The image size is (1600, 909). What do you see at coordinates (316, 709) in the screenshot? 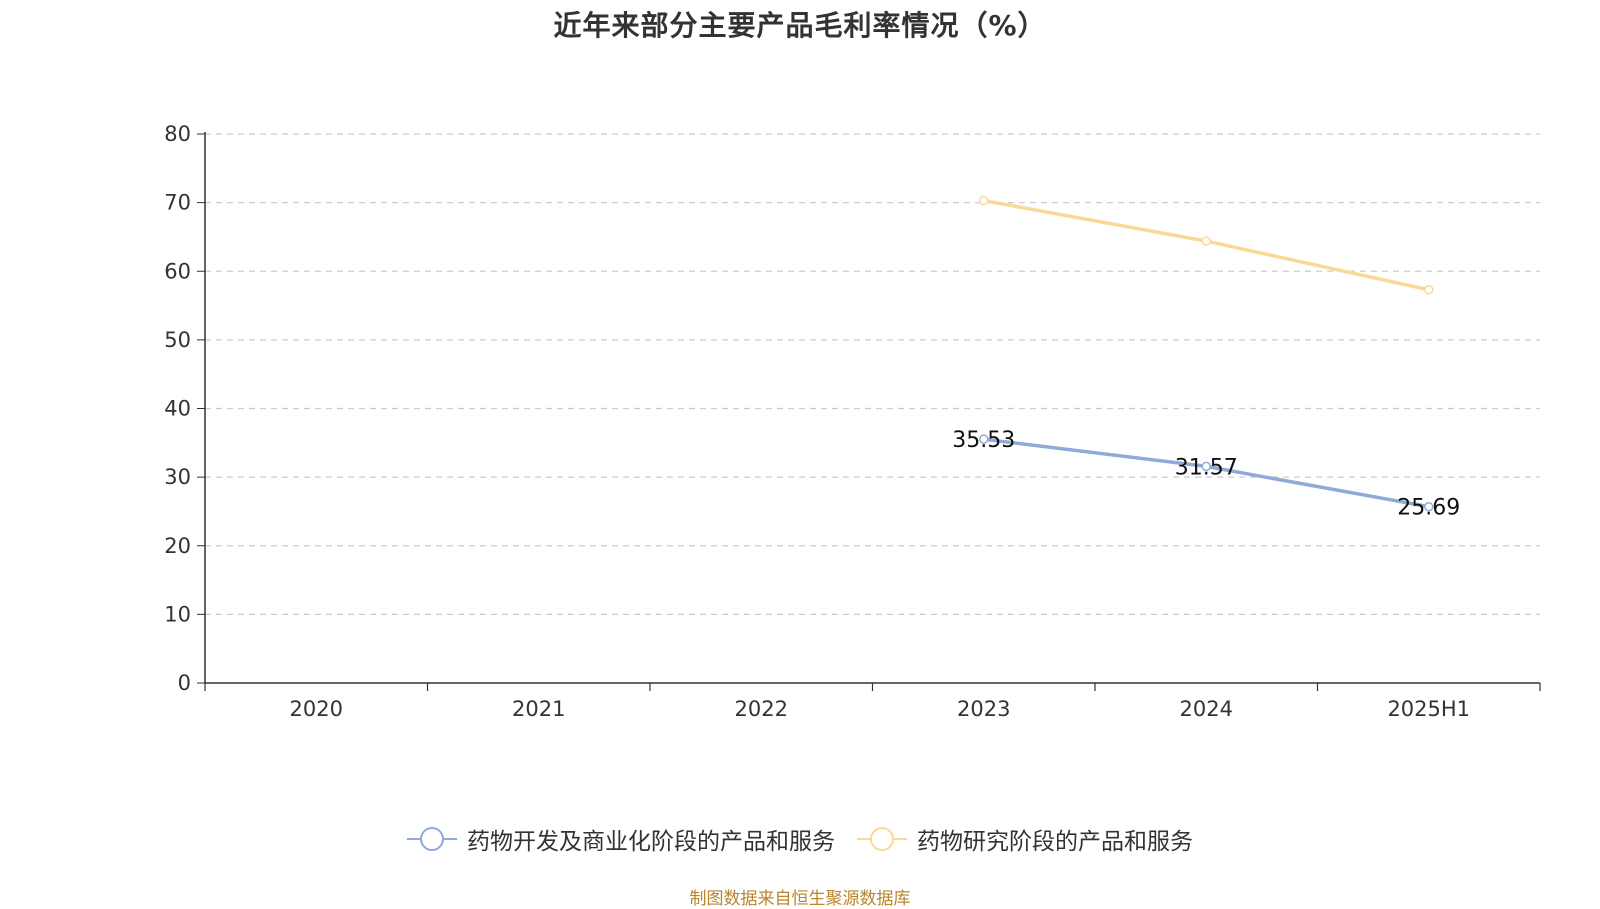
I see `x-tick-label-2020: 2020` at bounding box center [316, 709].